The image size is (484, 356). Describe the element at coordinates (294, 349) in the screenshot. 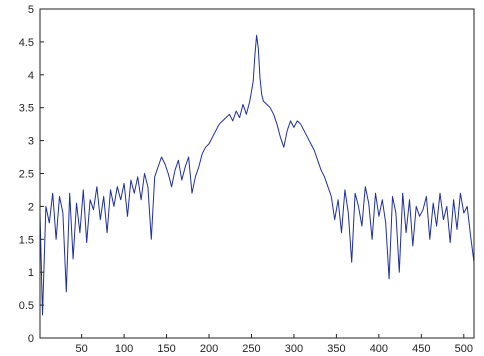

I see `x-tick-label: 300` at that location.